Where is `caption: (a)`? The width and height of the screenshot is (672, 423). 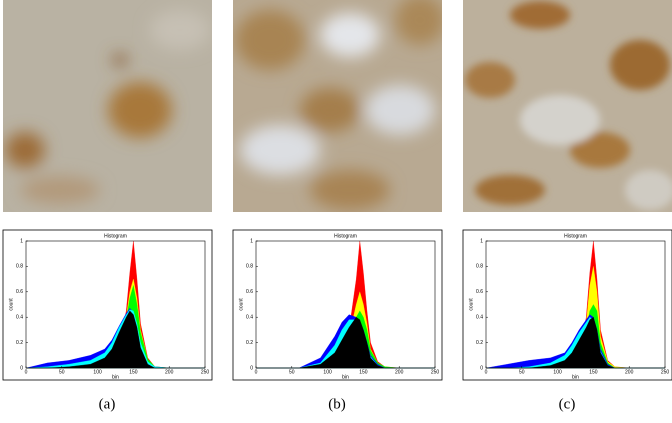
caption: (a) is located at coordinates (107, 404).